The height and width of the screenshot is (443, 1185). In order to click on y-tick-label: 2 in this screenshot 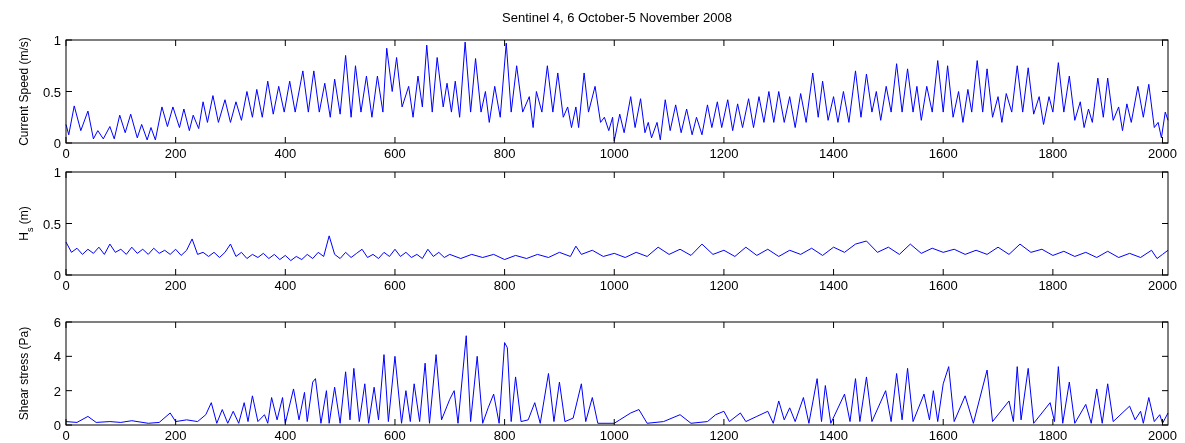, I will do `click(57, 391)`.